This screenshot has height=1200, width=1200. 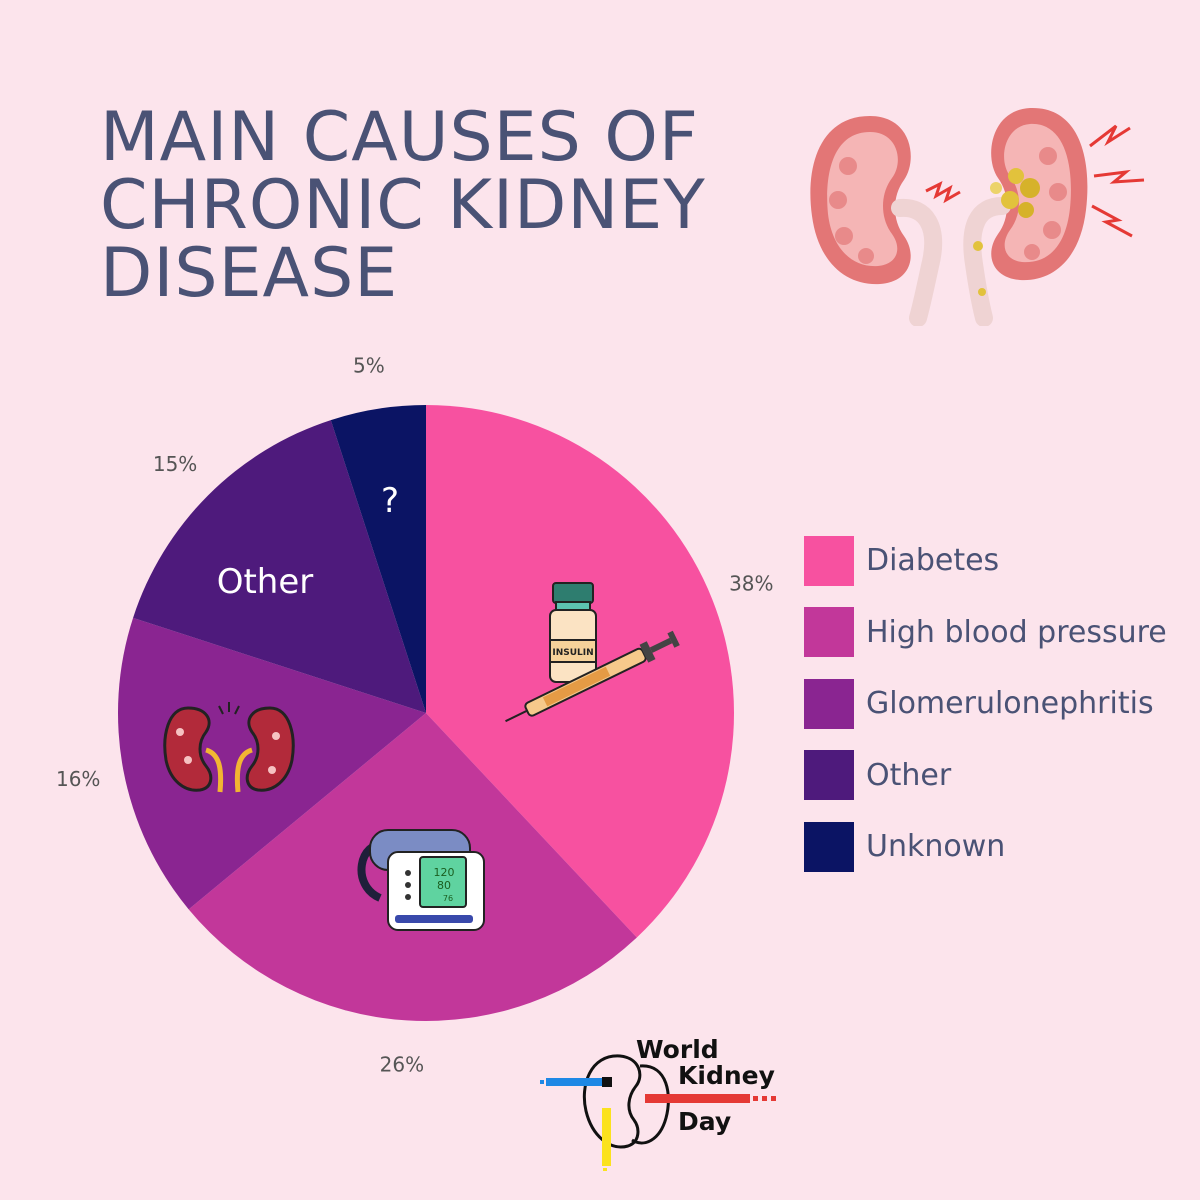 I want to click on title-line-3: DISEASE, so click(x=249, y=273).